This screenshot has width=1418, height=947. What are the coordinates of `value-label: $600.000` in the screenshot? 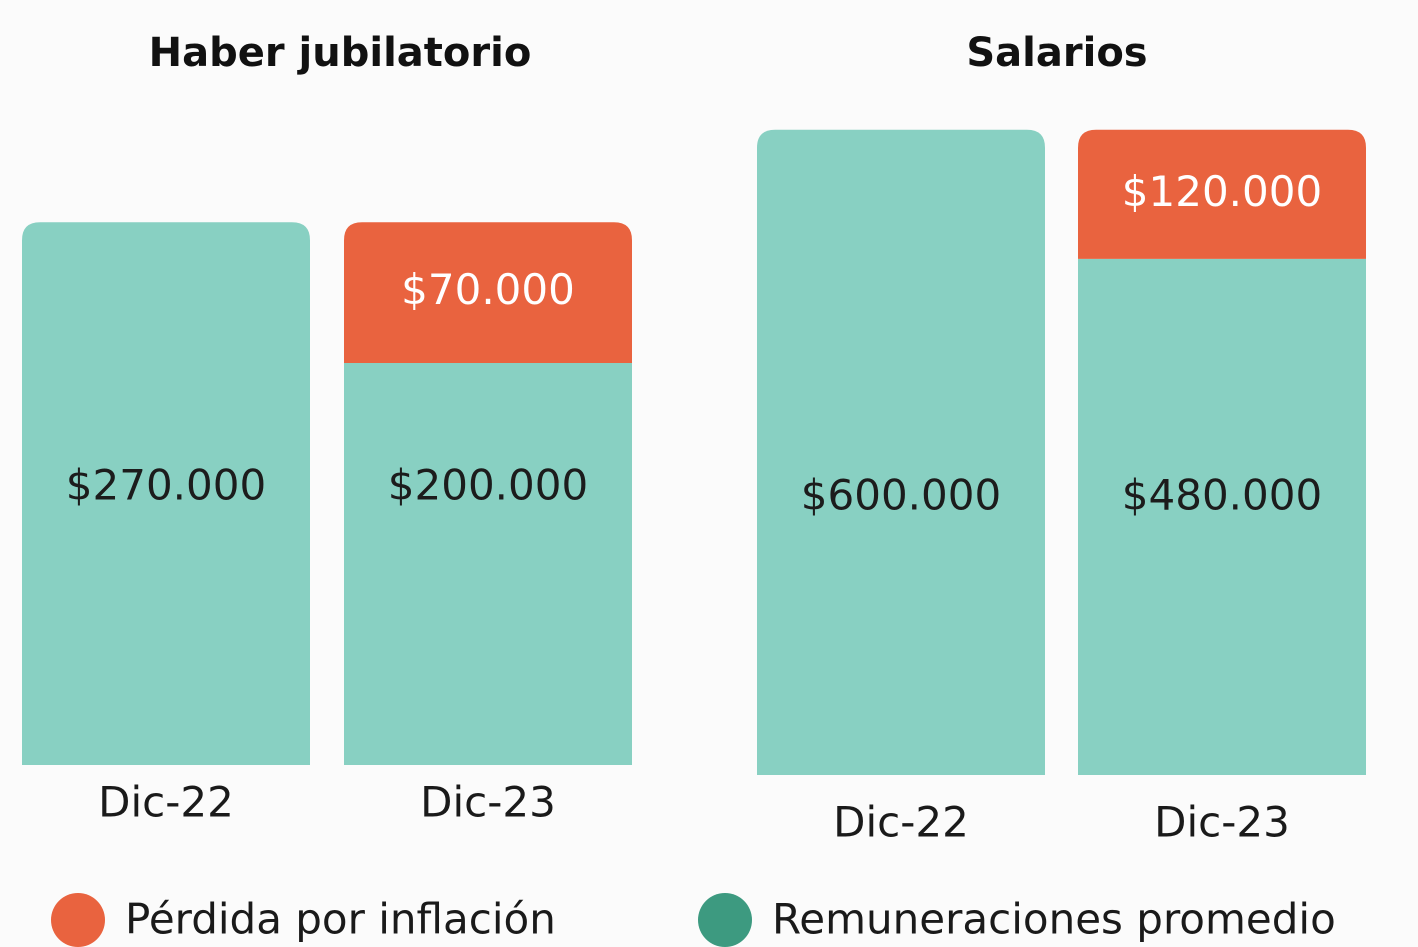 It's located at (901, 495).